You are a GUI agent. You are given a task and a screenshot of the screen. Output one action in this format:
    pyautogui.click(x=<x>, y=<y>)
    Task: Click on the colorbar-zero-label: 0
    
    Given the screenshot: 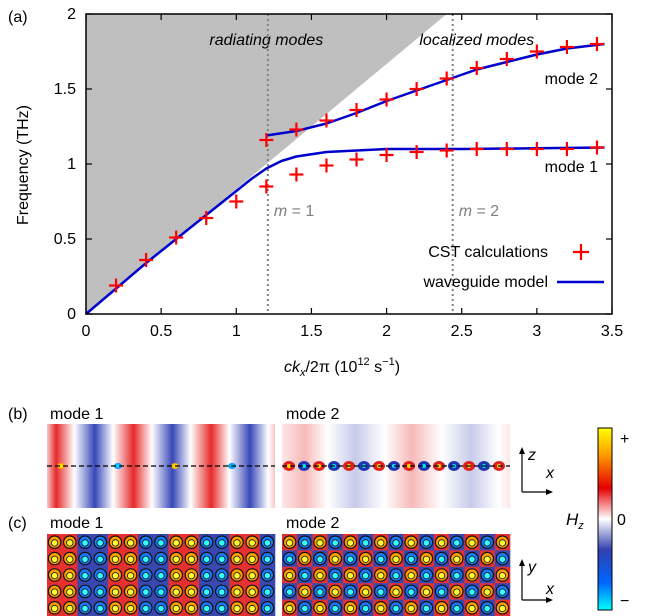 What is the action you would take?
    pyautogui.click(x=621, y=520)
    